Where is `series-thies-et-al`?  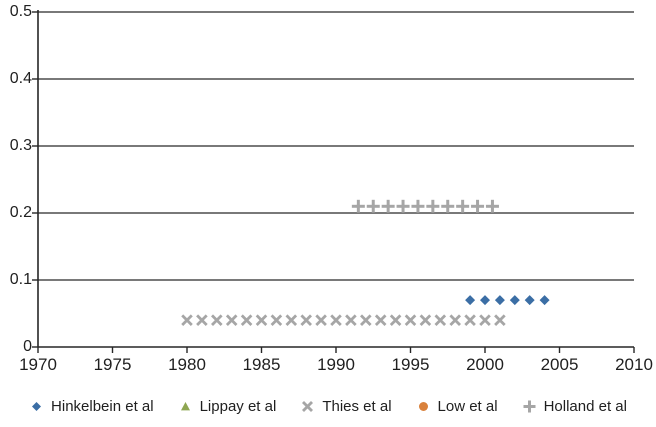 series-thies-et-al is located at coordinates (343, 320).